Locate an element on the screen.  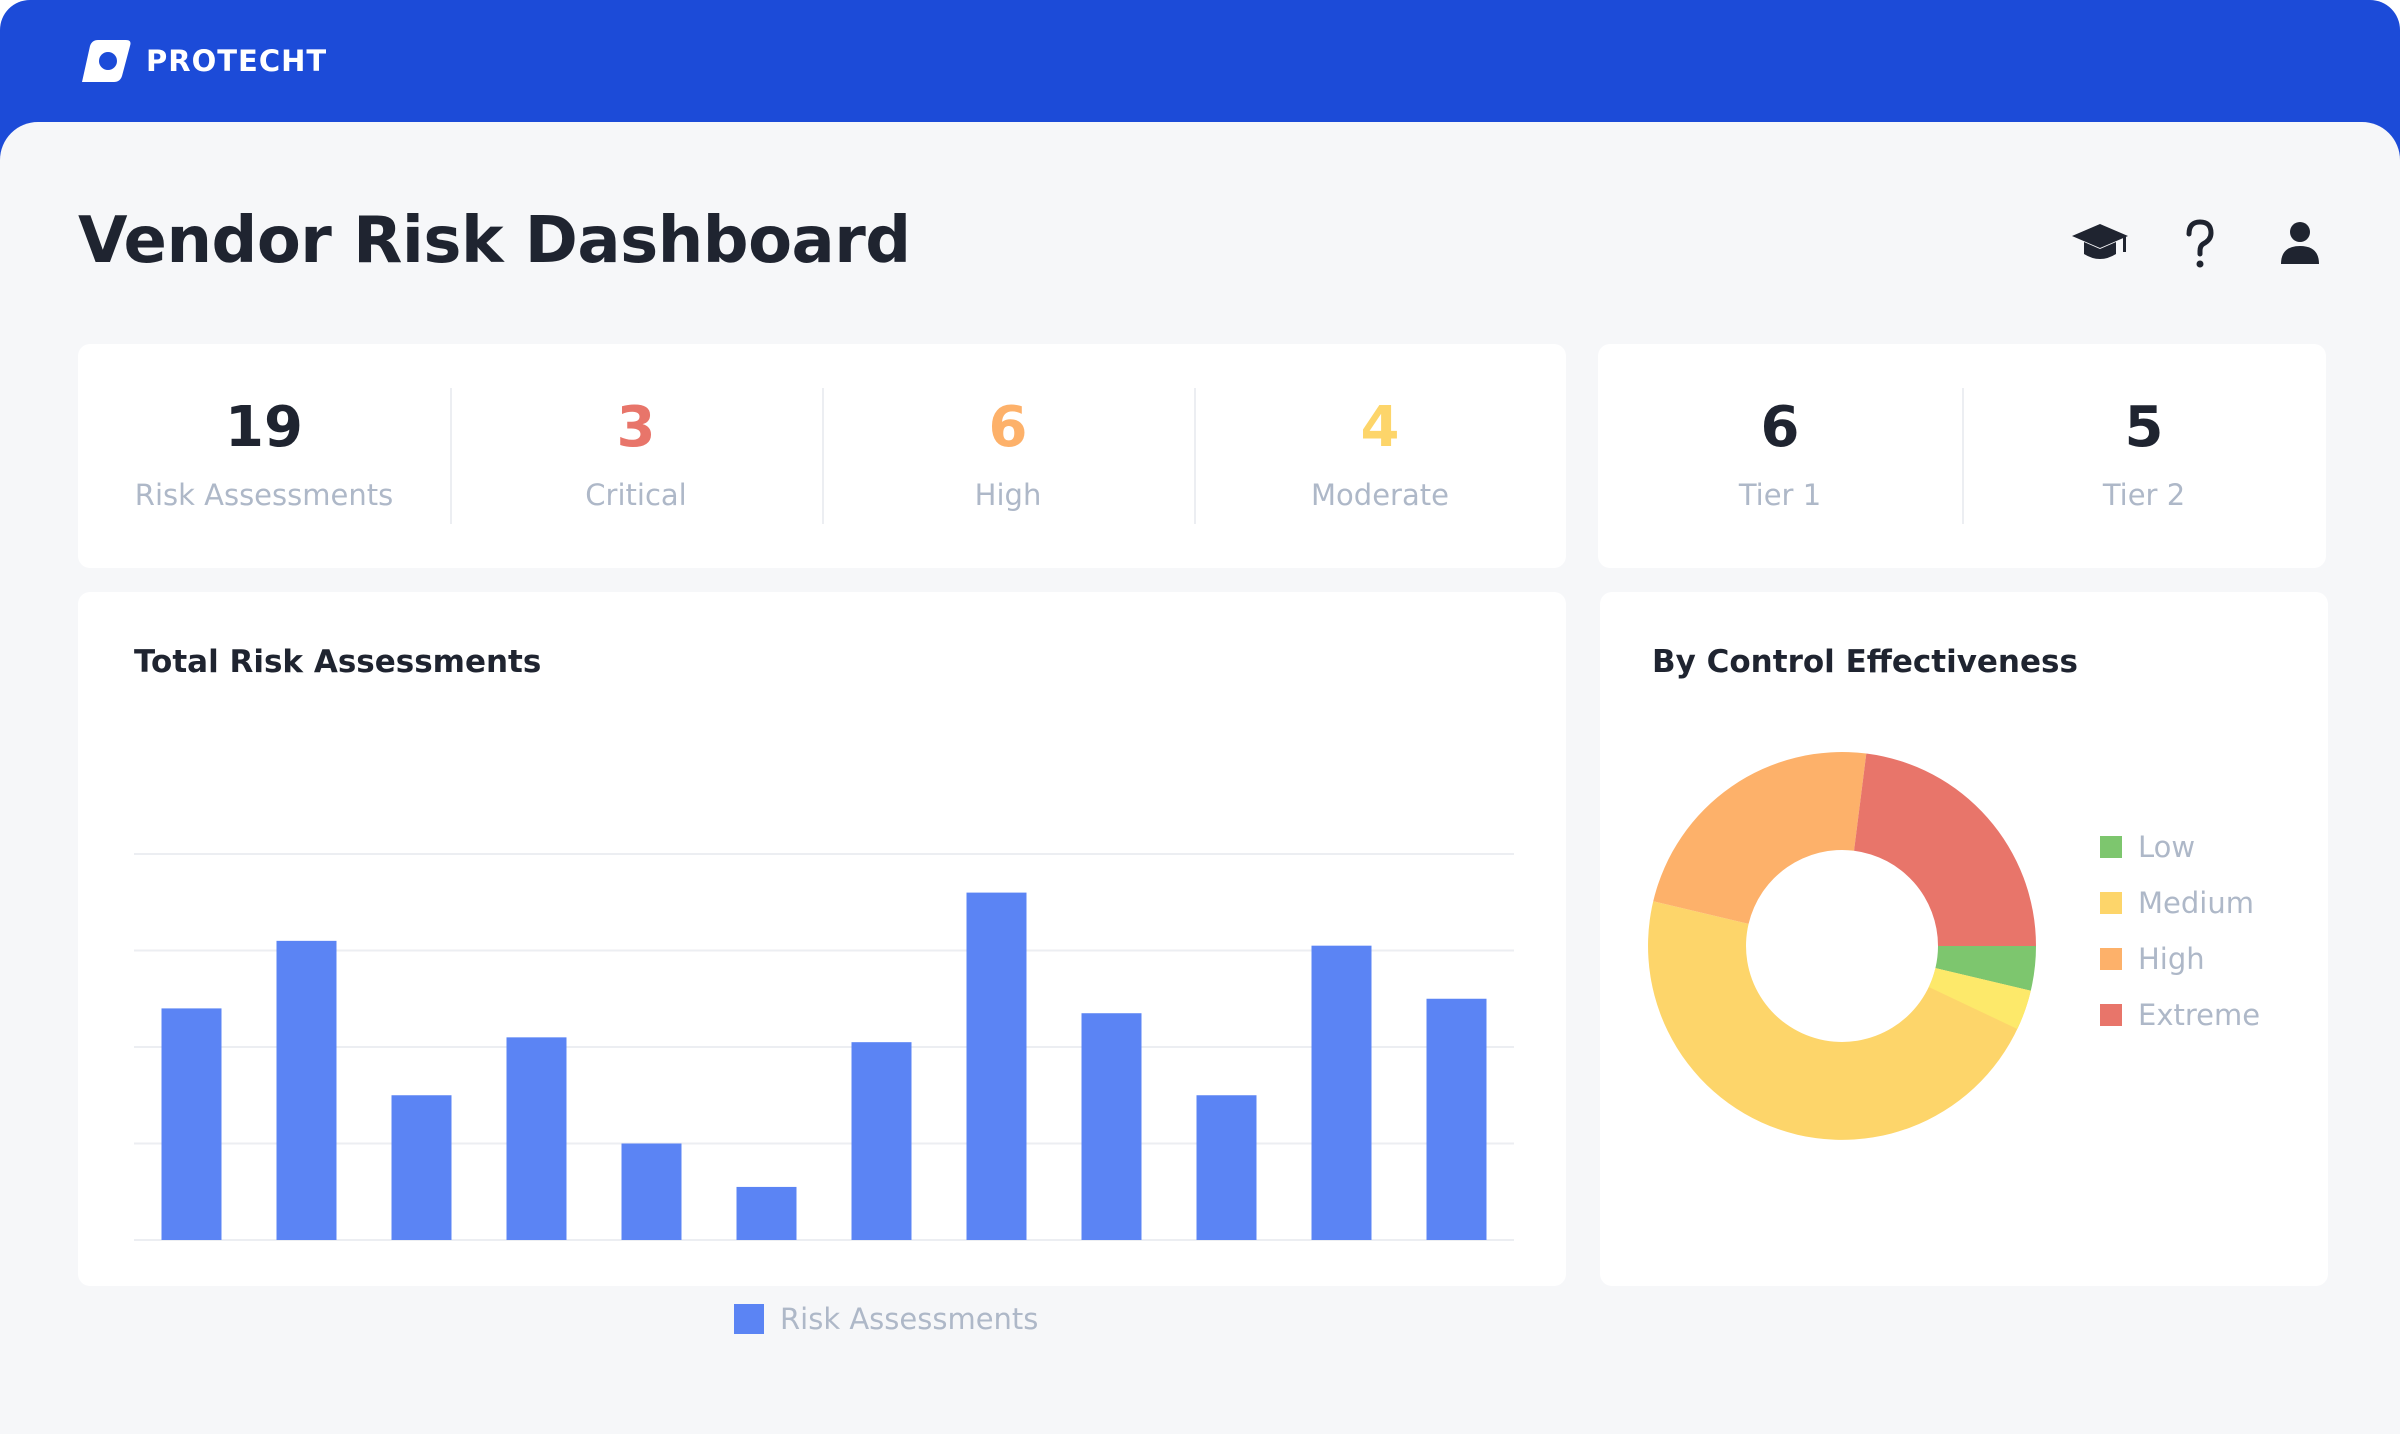
tier-summary-card: 6 Tier 1 5 Tier 2 is located at coordinates (1962, 456).